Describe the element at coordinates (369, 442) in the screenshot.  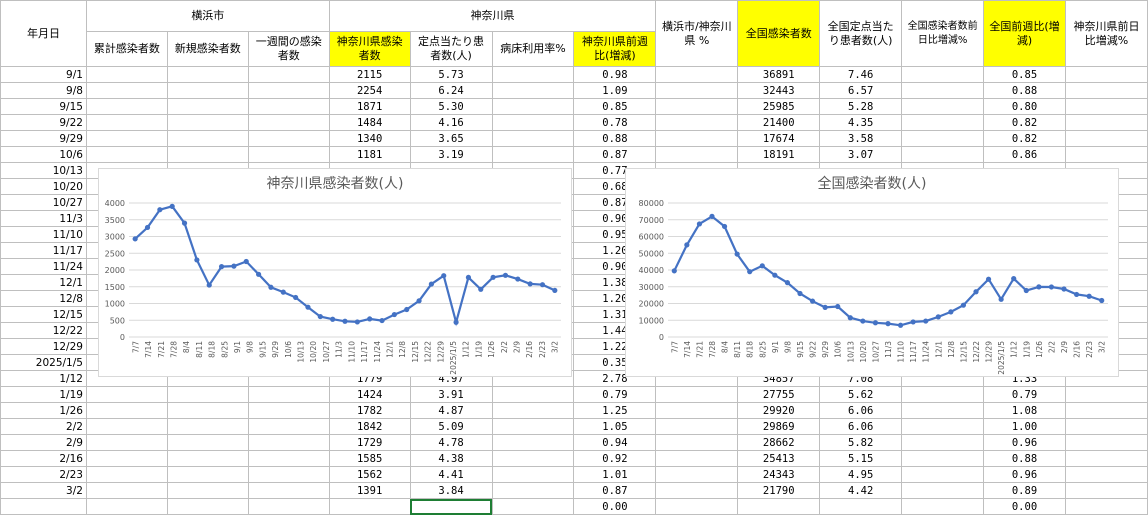
I see `value-cell: 1729` at that location.